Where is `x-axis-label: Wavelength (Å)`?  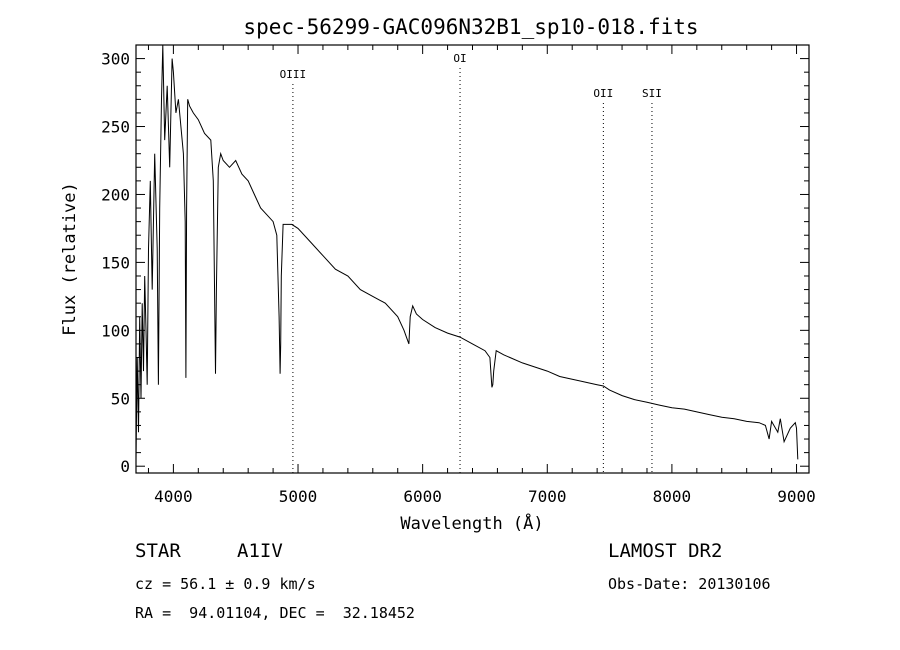 x-axis-label: Wavelength (Å) is located at coordinates (471, 523).